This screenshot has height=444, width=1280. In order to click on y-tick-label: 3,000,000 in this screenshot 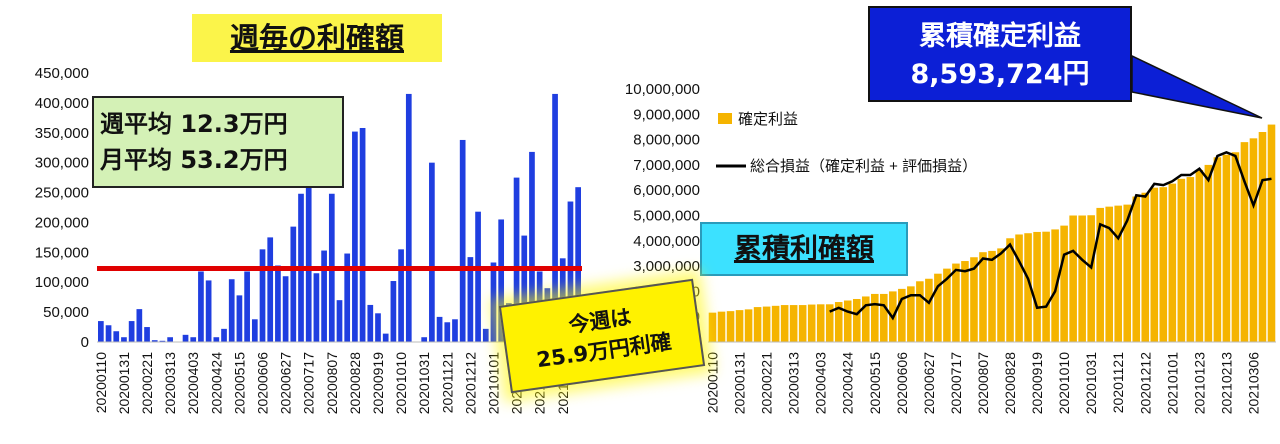, I will do `click(666, 266)`.